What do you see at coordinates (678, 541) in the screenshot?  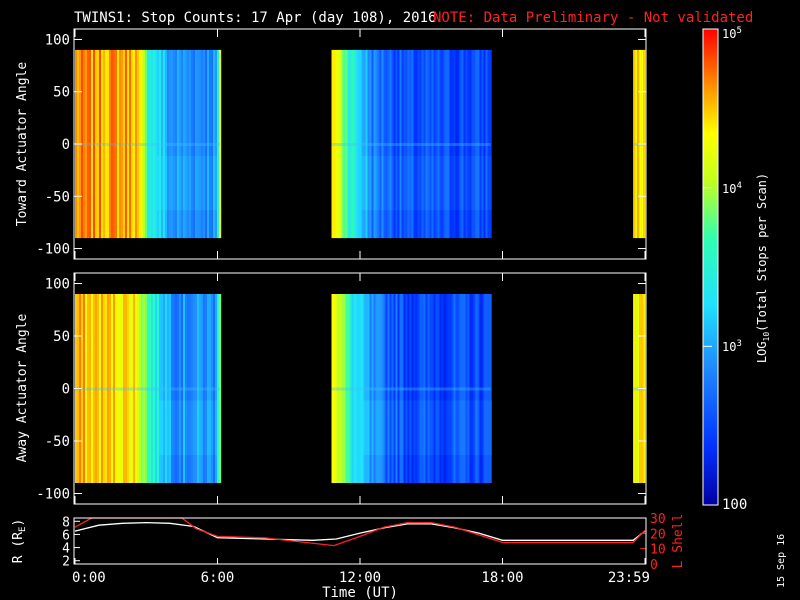 I see `lshell-axis-label: L Shell` at bounding box center [678, 541].